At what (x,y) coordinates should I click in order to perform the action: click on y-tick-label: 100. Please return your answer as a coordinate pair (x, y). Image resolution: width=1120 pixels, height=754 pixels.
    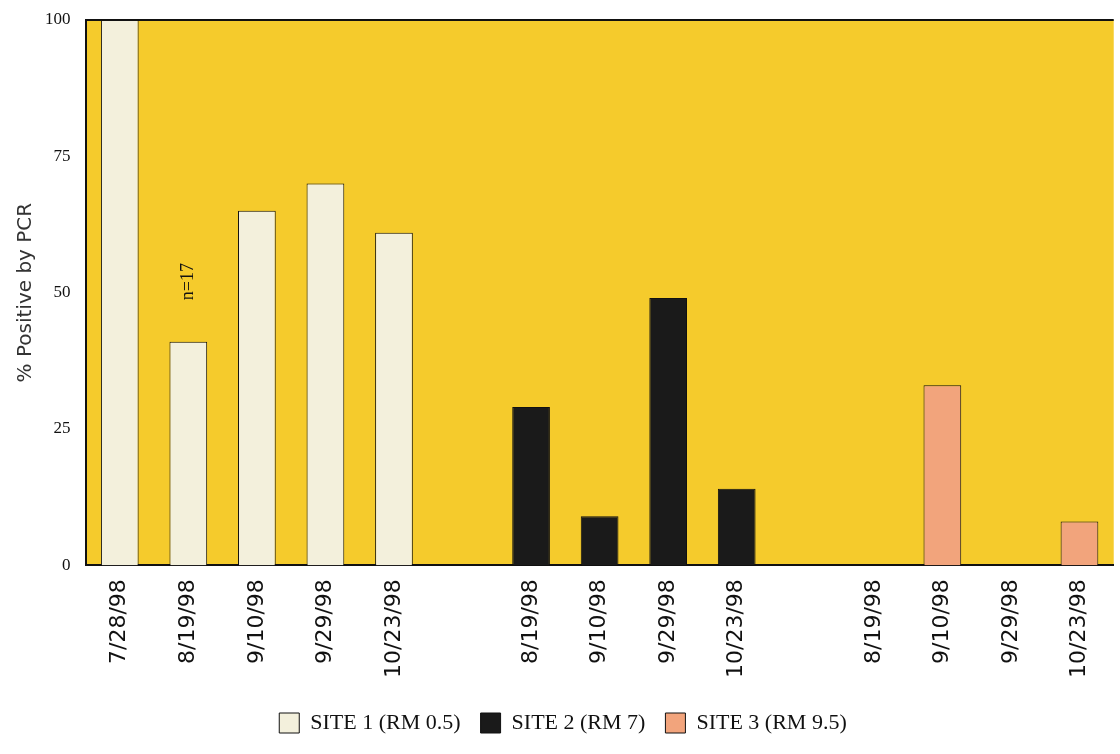
    Looking at the image, I should click on (58, 19).